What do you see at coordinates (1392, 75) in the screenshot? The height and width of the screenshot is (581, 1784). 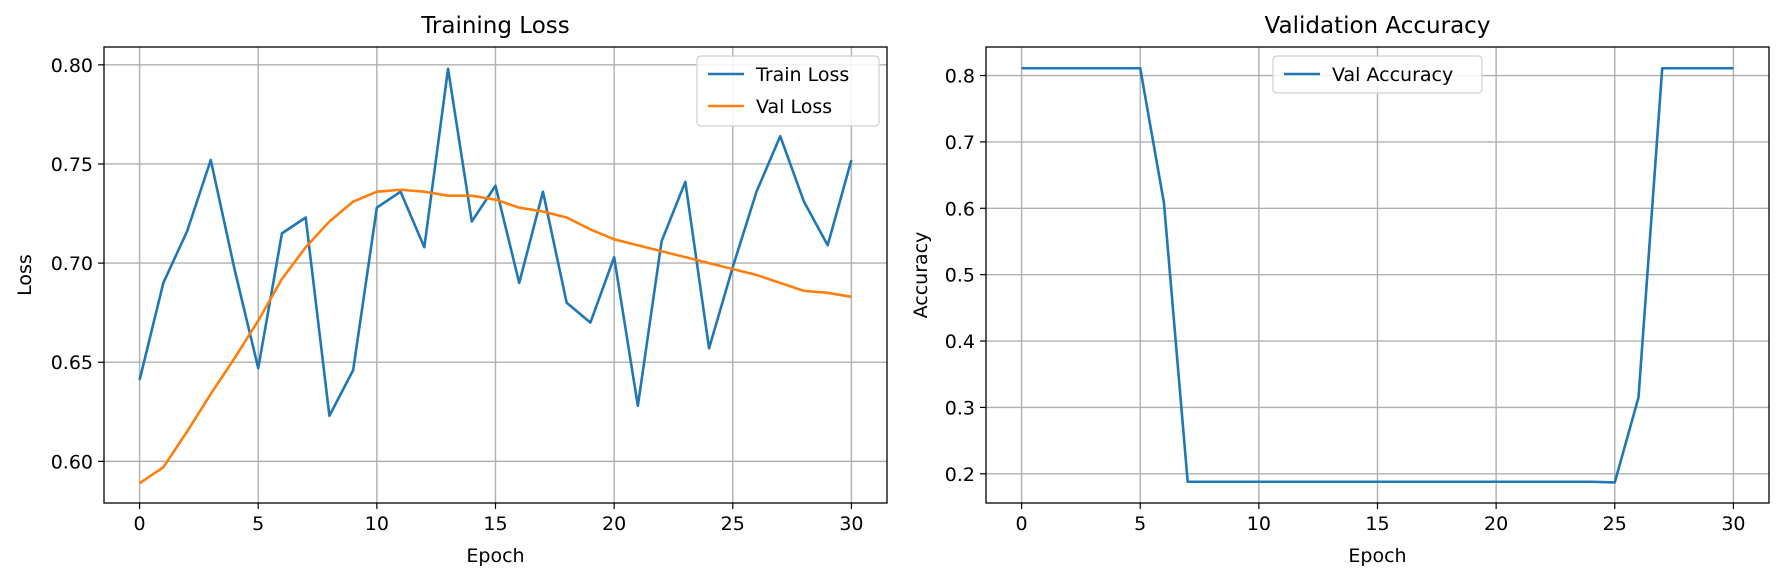 I see `legend-label: Val Accuracy` at bounding box center [1392, 75].